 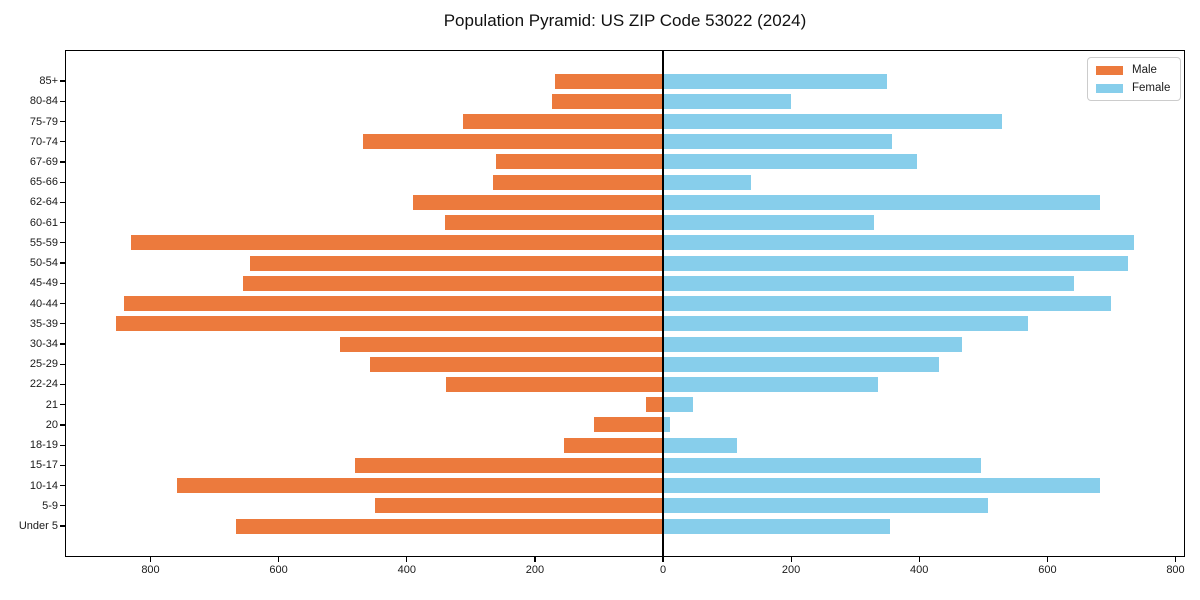 I want to click on y-tick-label: 65-66, so click(x=43, y=182).